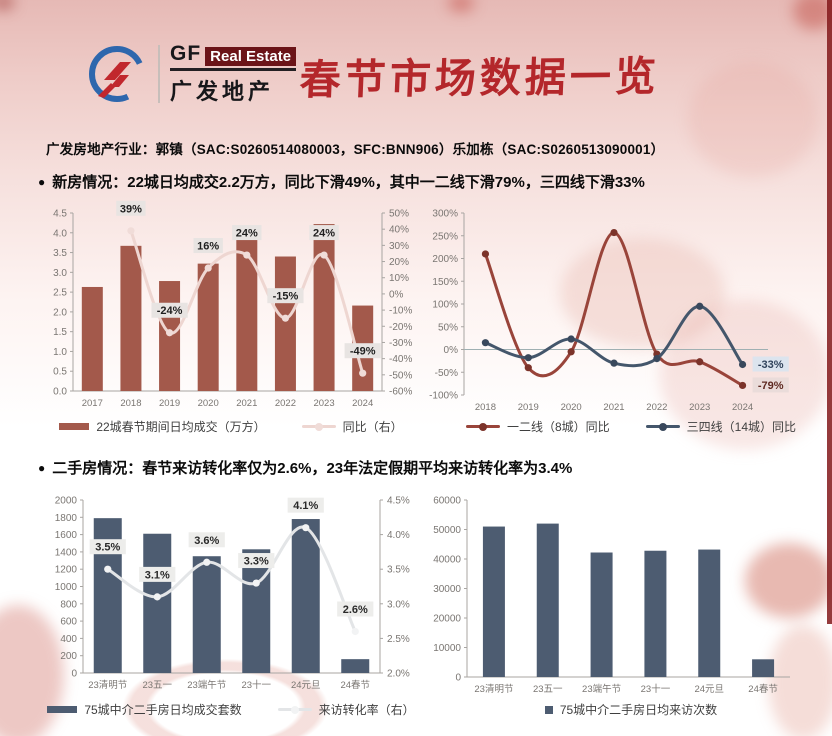  Describe the element at coordinates (163, 710) in the screenshot. I see `legend-label: 75城中介二手房日均成交套数` at that location.